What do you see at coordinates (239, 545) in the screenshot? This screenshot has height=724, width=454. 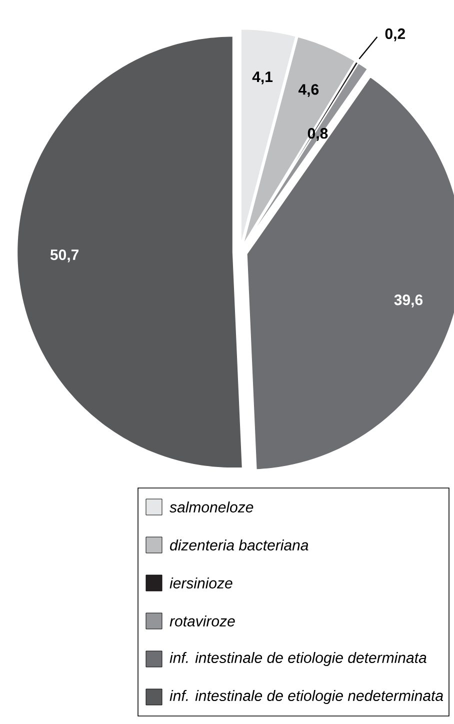 I see `legend-label: dizenteria bacteriana` at bounding box center [239, 545].